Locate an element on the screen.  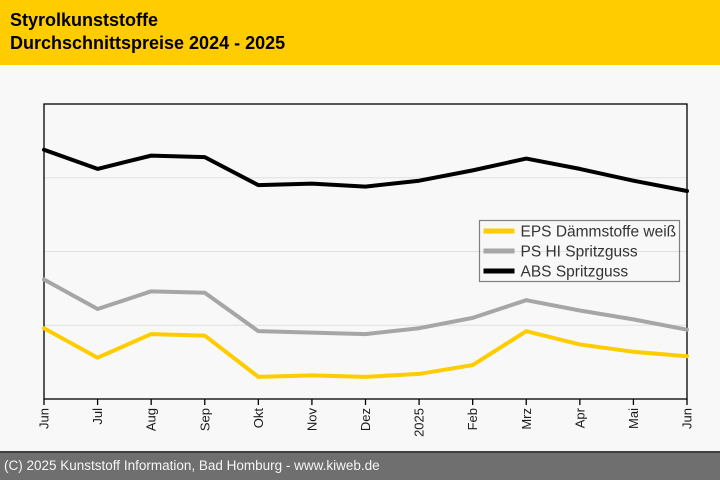
x-tick-label: Aug is located at coordinates (151, 419).